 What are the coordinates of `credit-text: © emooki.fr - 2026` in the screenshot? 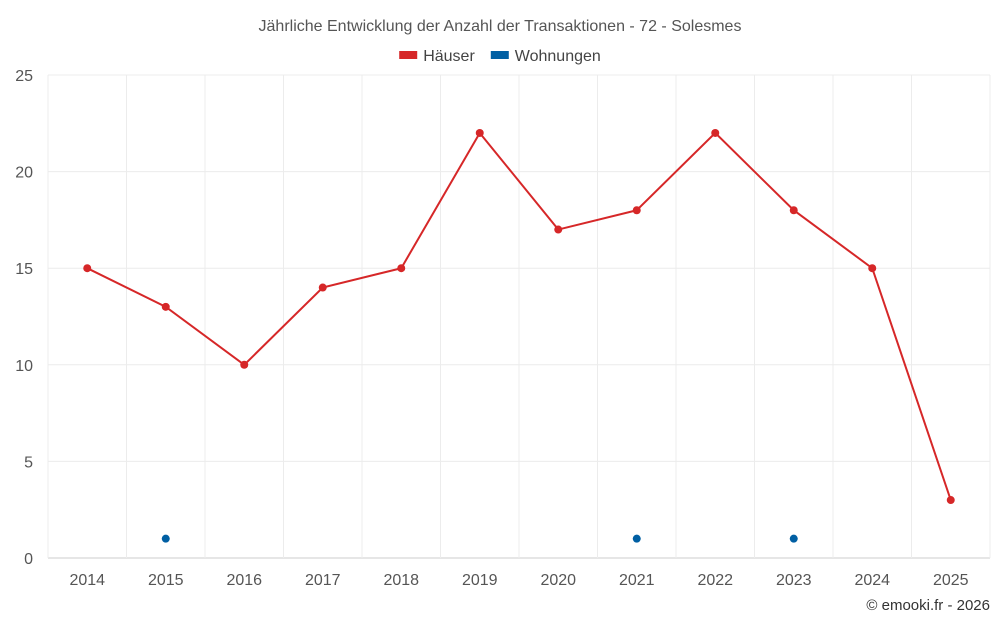 It's located at (928, 605).